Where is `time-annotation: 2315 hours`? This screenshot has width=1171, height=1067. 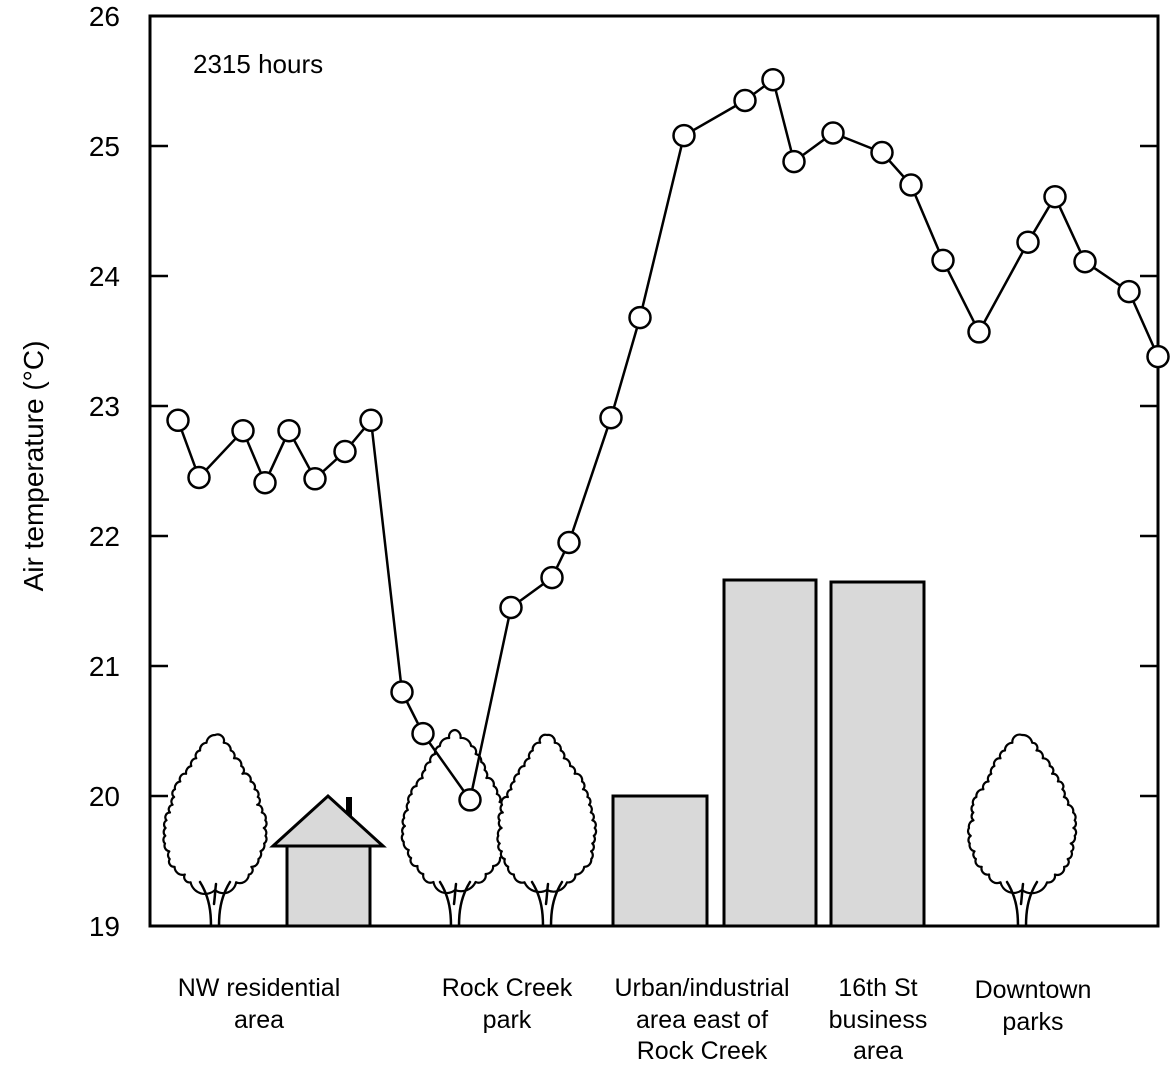
time-annotation: 2315 hours is located at coordinates (258, 64).